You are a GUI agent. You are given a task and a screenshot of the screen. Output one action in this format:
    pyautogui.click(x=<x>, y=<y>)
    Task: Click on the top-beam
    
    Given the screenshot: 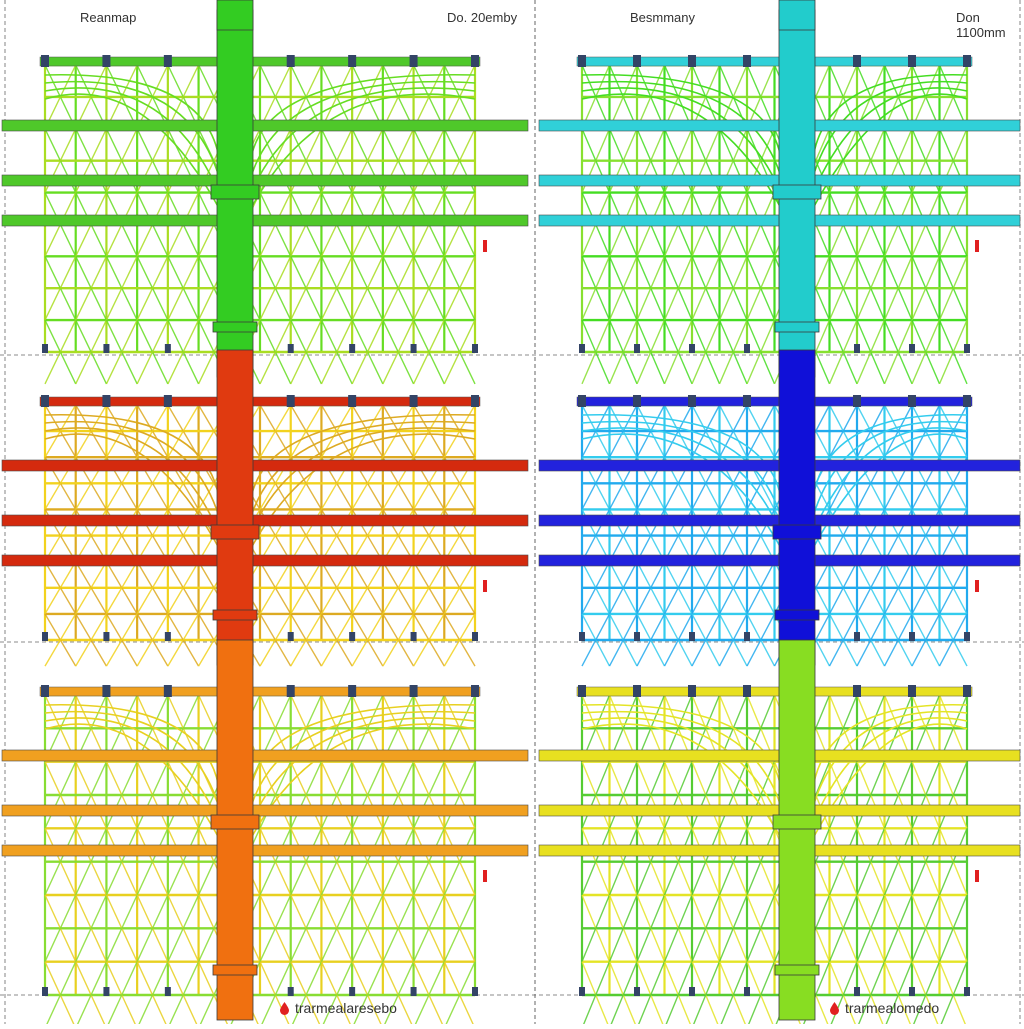 What is the action you would take?
    pyautogui.click(x=260, y=61)
    